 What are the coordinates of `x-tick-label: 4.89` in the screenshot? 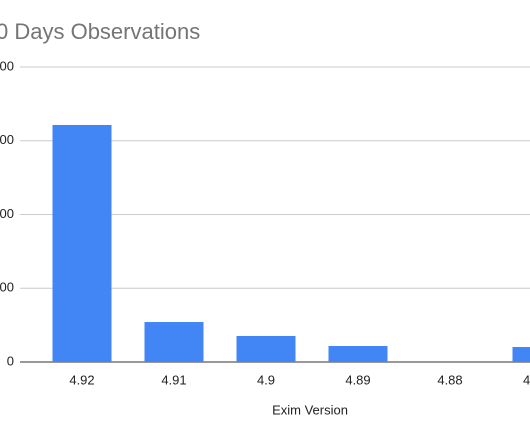 It's located at (357, 379).